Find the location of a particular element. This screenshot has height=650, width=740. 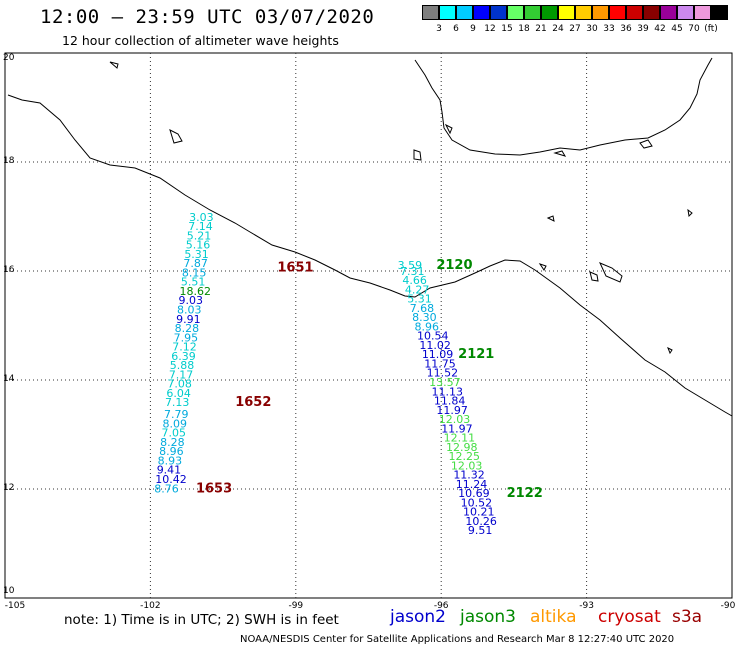

wave-height-value: 5.21 is located at coordinates (199, 235).